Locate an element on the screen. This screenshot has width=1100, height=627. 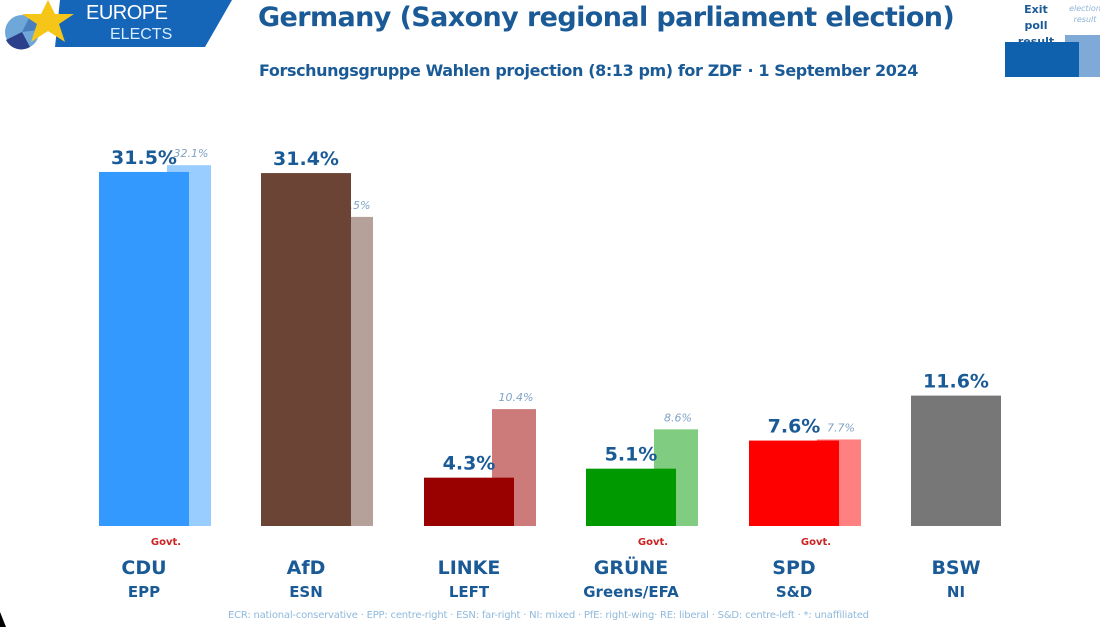
logo-text-europe: EUROPE is located at coordinates (127, 13).